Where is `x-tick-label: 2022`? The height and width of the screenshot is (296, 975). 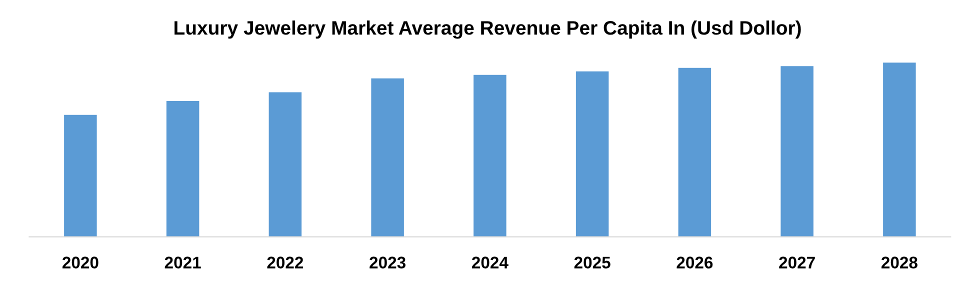 x-tick-label: 2022 is located at coordinates (285, 262).